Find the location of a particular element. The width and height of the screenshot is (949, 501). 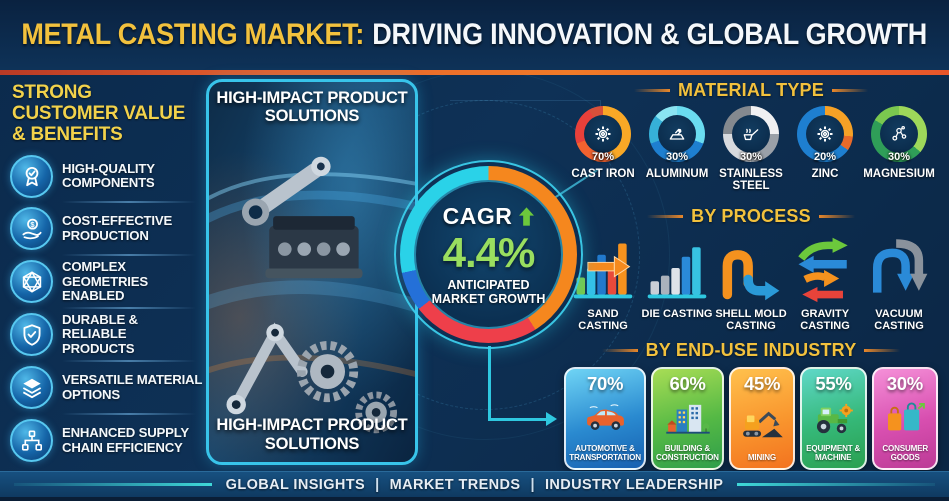

shopping-bags-icon is located at coordinates (906, 416).